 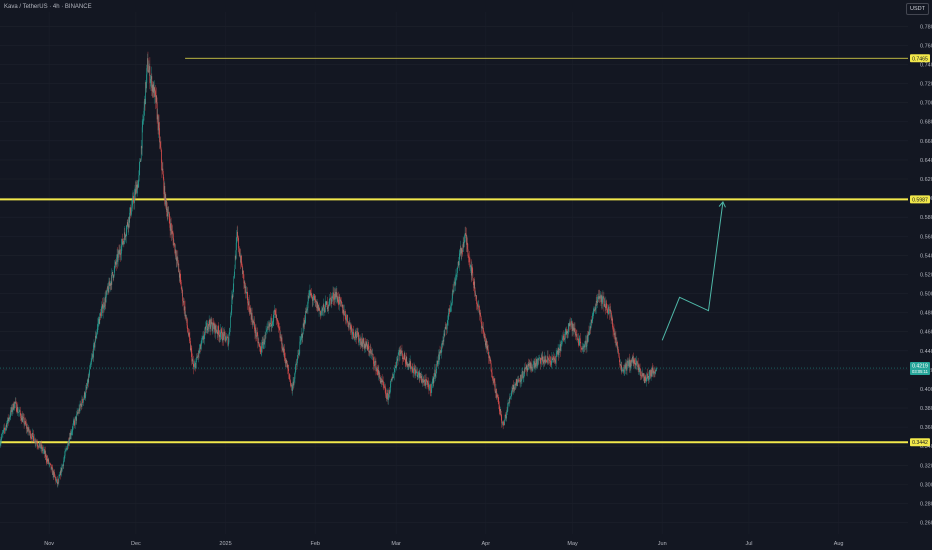 What do you see at coordinates (692, 271) in the screenshot?
I see `projection-path` at bounding box center [692, 271].